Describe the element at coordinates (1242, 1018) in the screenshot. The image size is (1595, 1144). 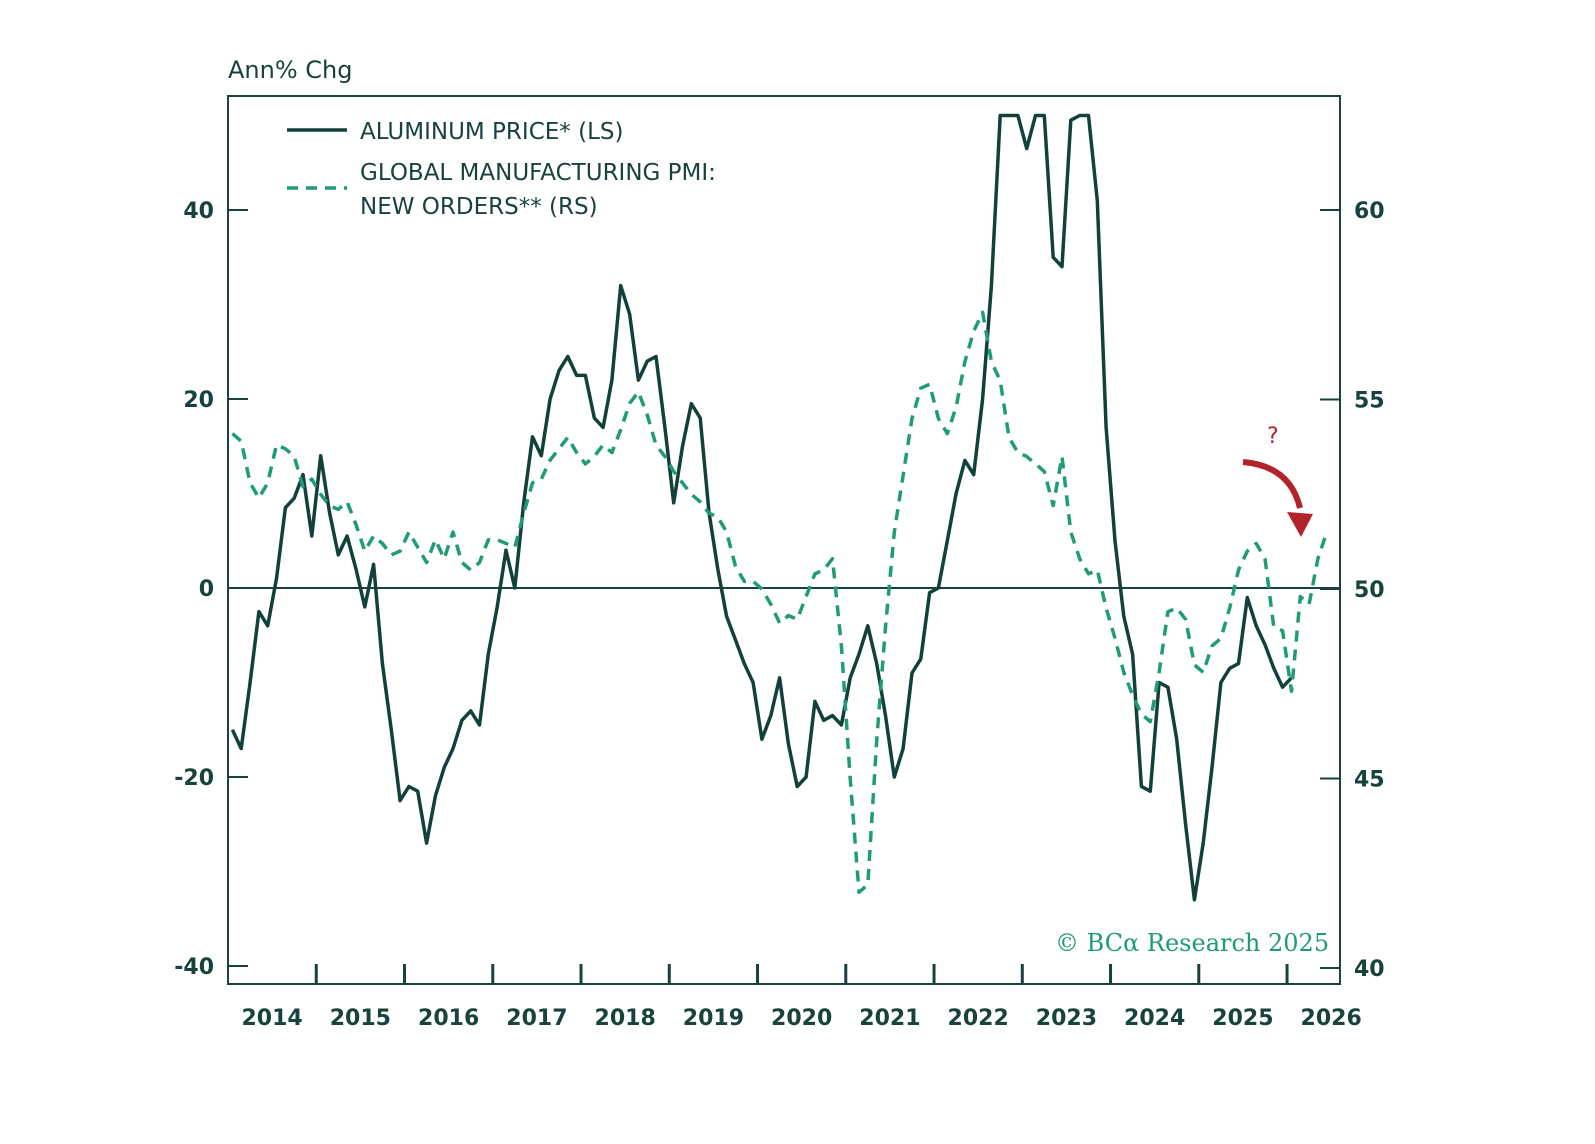
I see `x-axis-tick-label: 2025` at that location.